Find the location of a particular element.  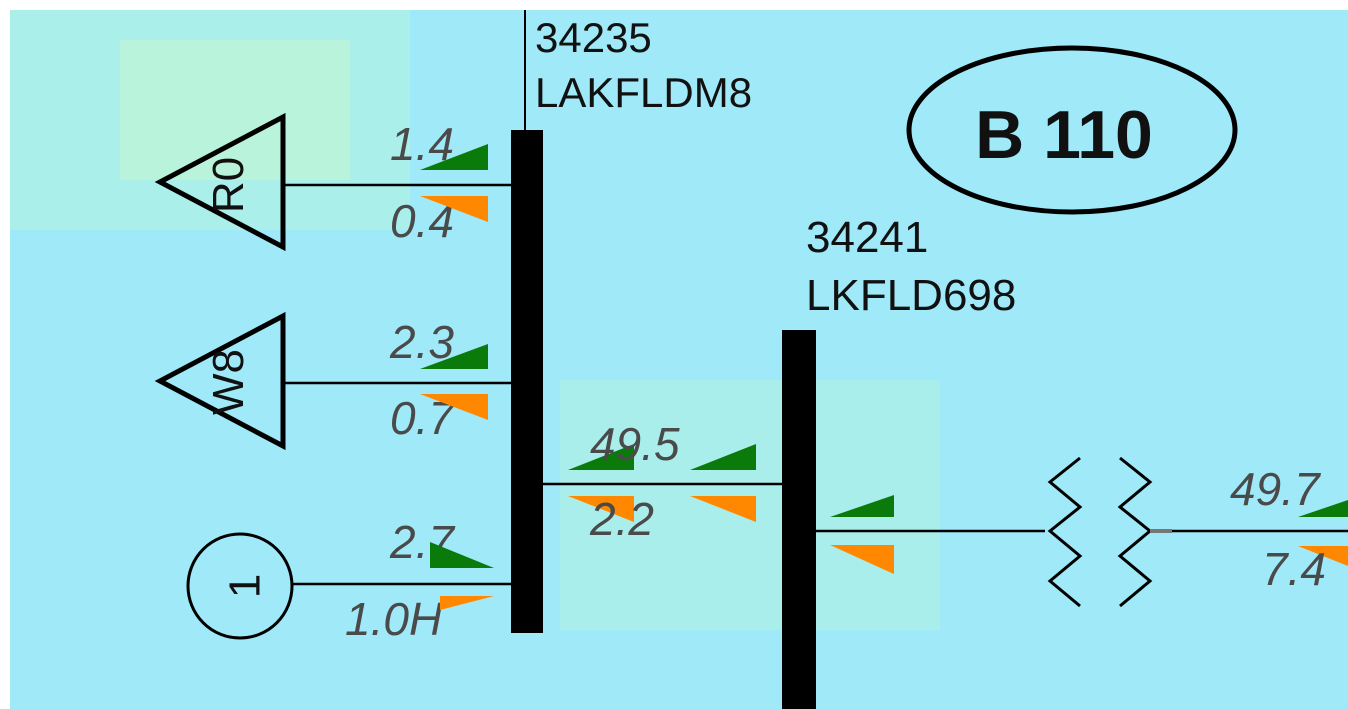

area-badge: B 110 is located at coordinates (1064, 135).